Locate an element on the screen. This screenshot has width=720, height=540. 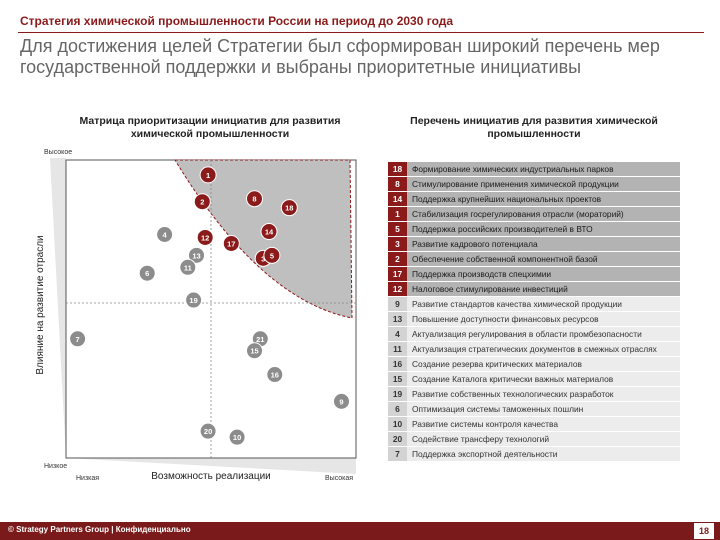
matrix-point-13: 13 is located at coordinates (196, 255).